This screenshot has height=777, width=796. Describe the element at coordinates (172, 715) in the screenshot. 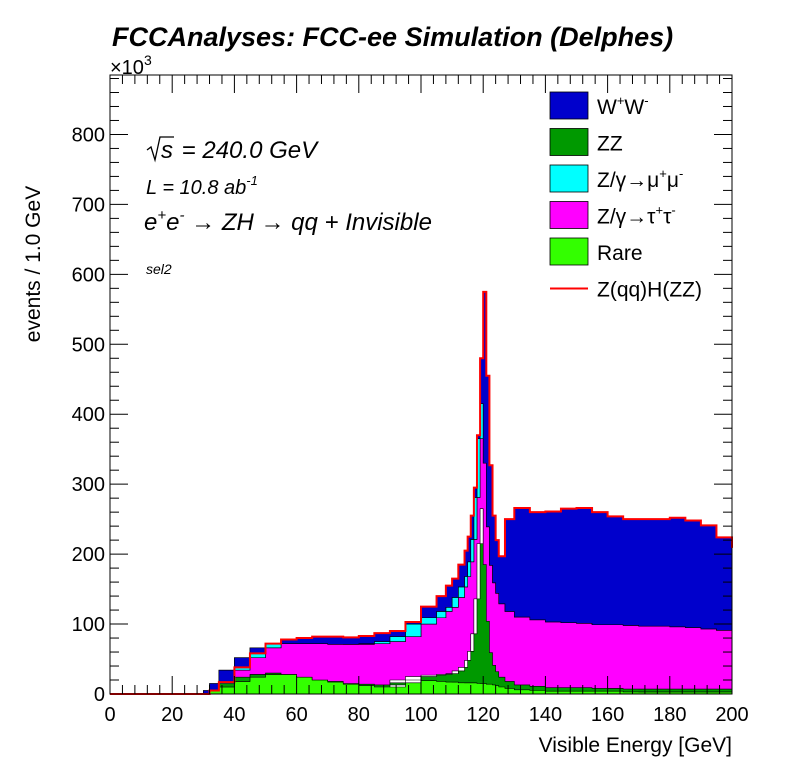

I see `x-tick-label: 20` at that location.